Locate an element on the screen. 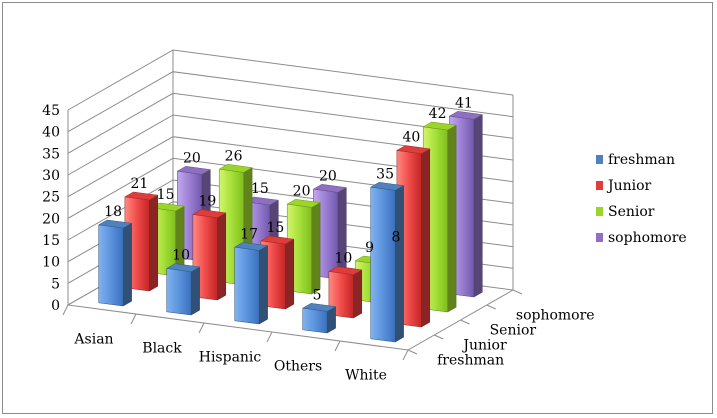 The width and height of the screenshot is (717, 418). y-tick-label: 15 is located at coordinates (51, 241).